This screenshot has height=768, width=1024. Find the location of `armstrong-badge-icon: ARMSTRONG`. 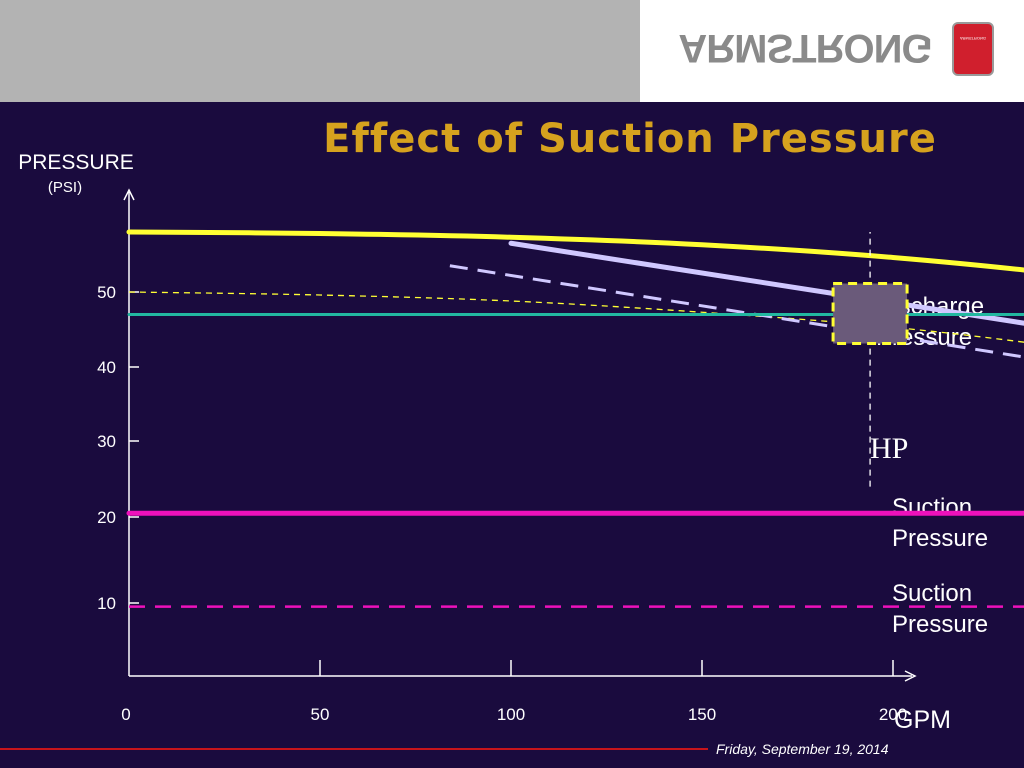

armstrong-badge-icon: ARMSTRONG is located at coordinates (973, 49).